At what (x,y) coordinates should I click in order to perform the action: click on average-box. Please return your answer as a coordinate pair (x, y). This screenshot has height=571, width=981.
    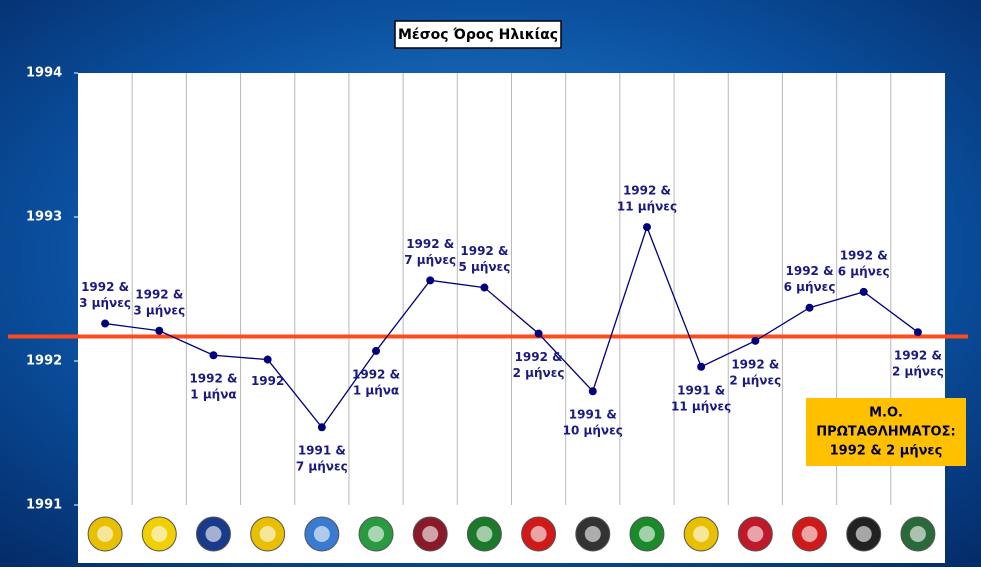
    Looking at the image, I should click on (886, 432).